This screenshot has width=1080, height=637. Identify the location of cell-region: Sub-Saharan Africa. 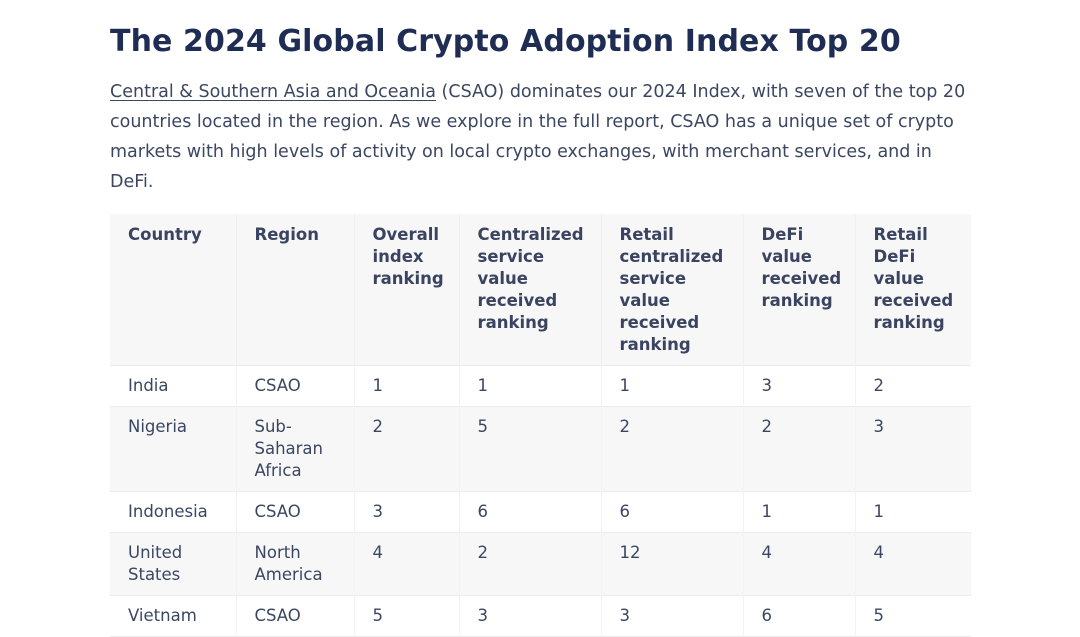
(295, 448).